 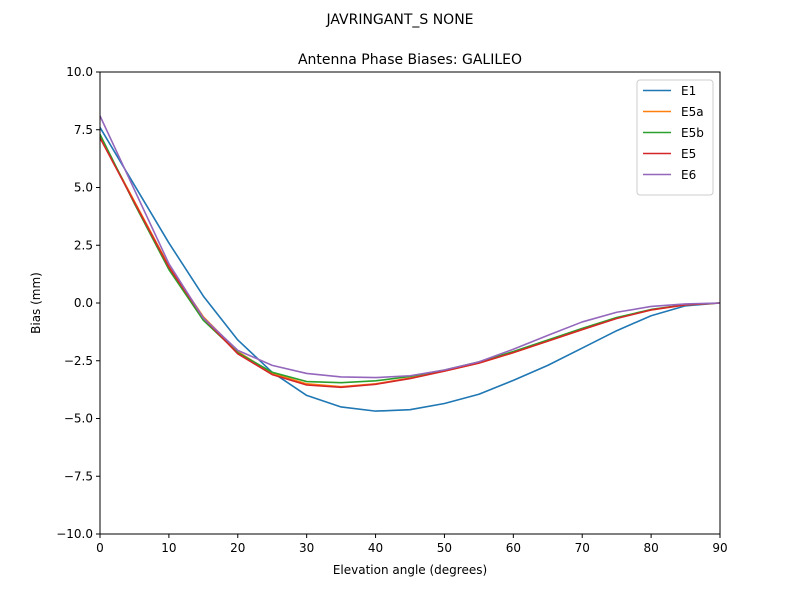 What do you see at coordinates (688, 154) in the screenshot?
I see `legend-label-e5: E5` at bounding box center [688, 154].